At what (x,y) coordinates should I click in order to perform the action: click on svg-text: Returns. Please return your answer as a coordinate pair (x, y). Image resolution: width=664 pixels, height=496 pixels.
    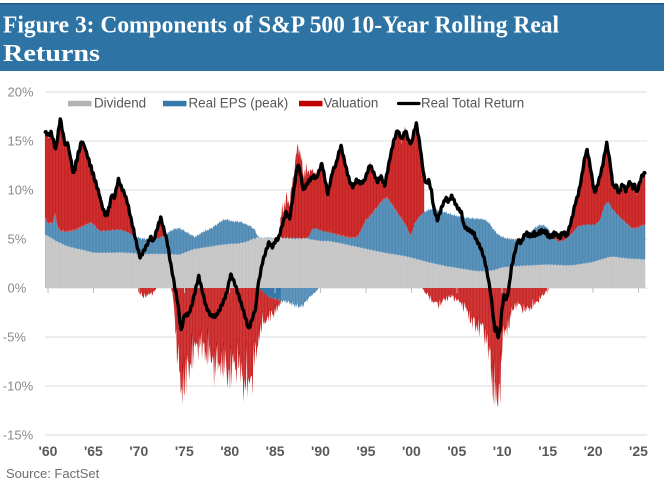
    Looking at the image, I should click on (51, 54).